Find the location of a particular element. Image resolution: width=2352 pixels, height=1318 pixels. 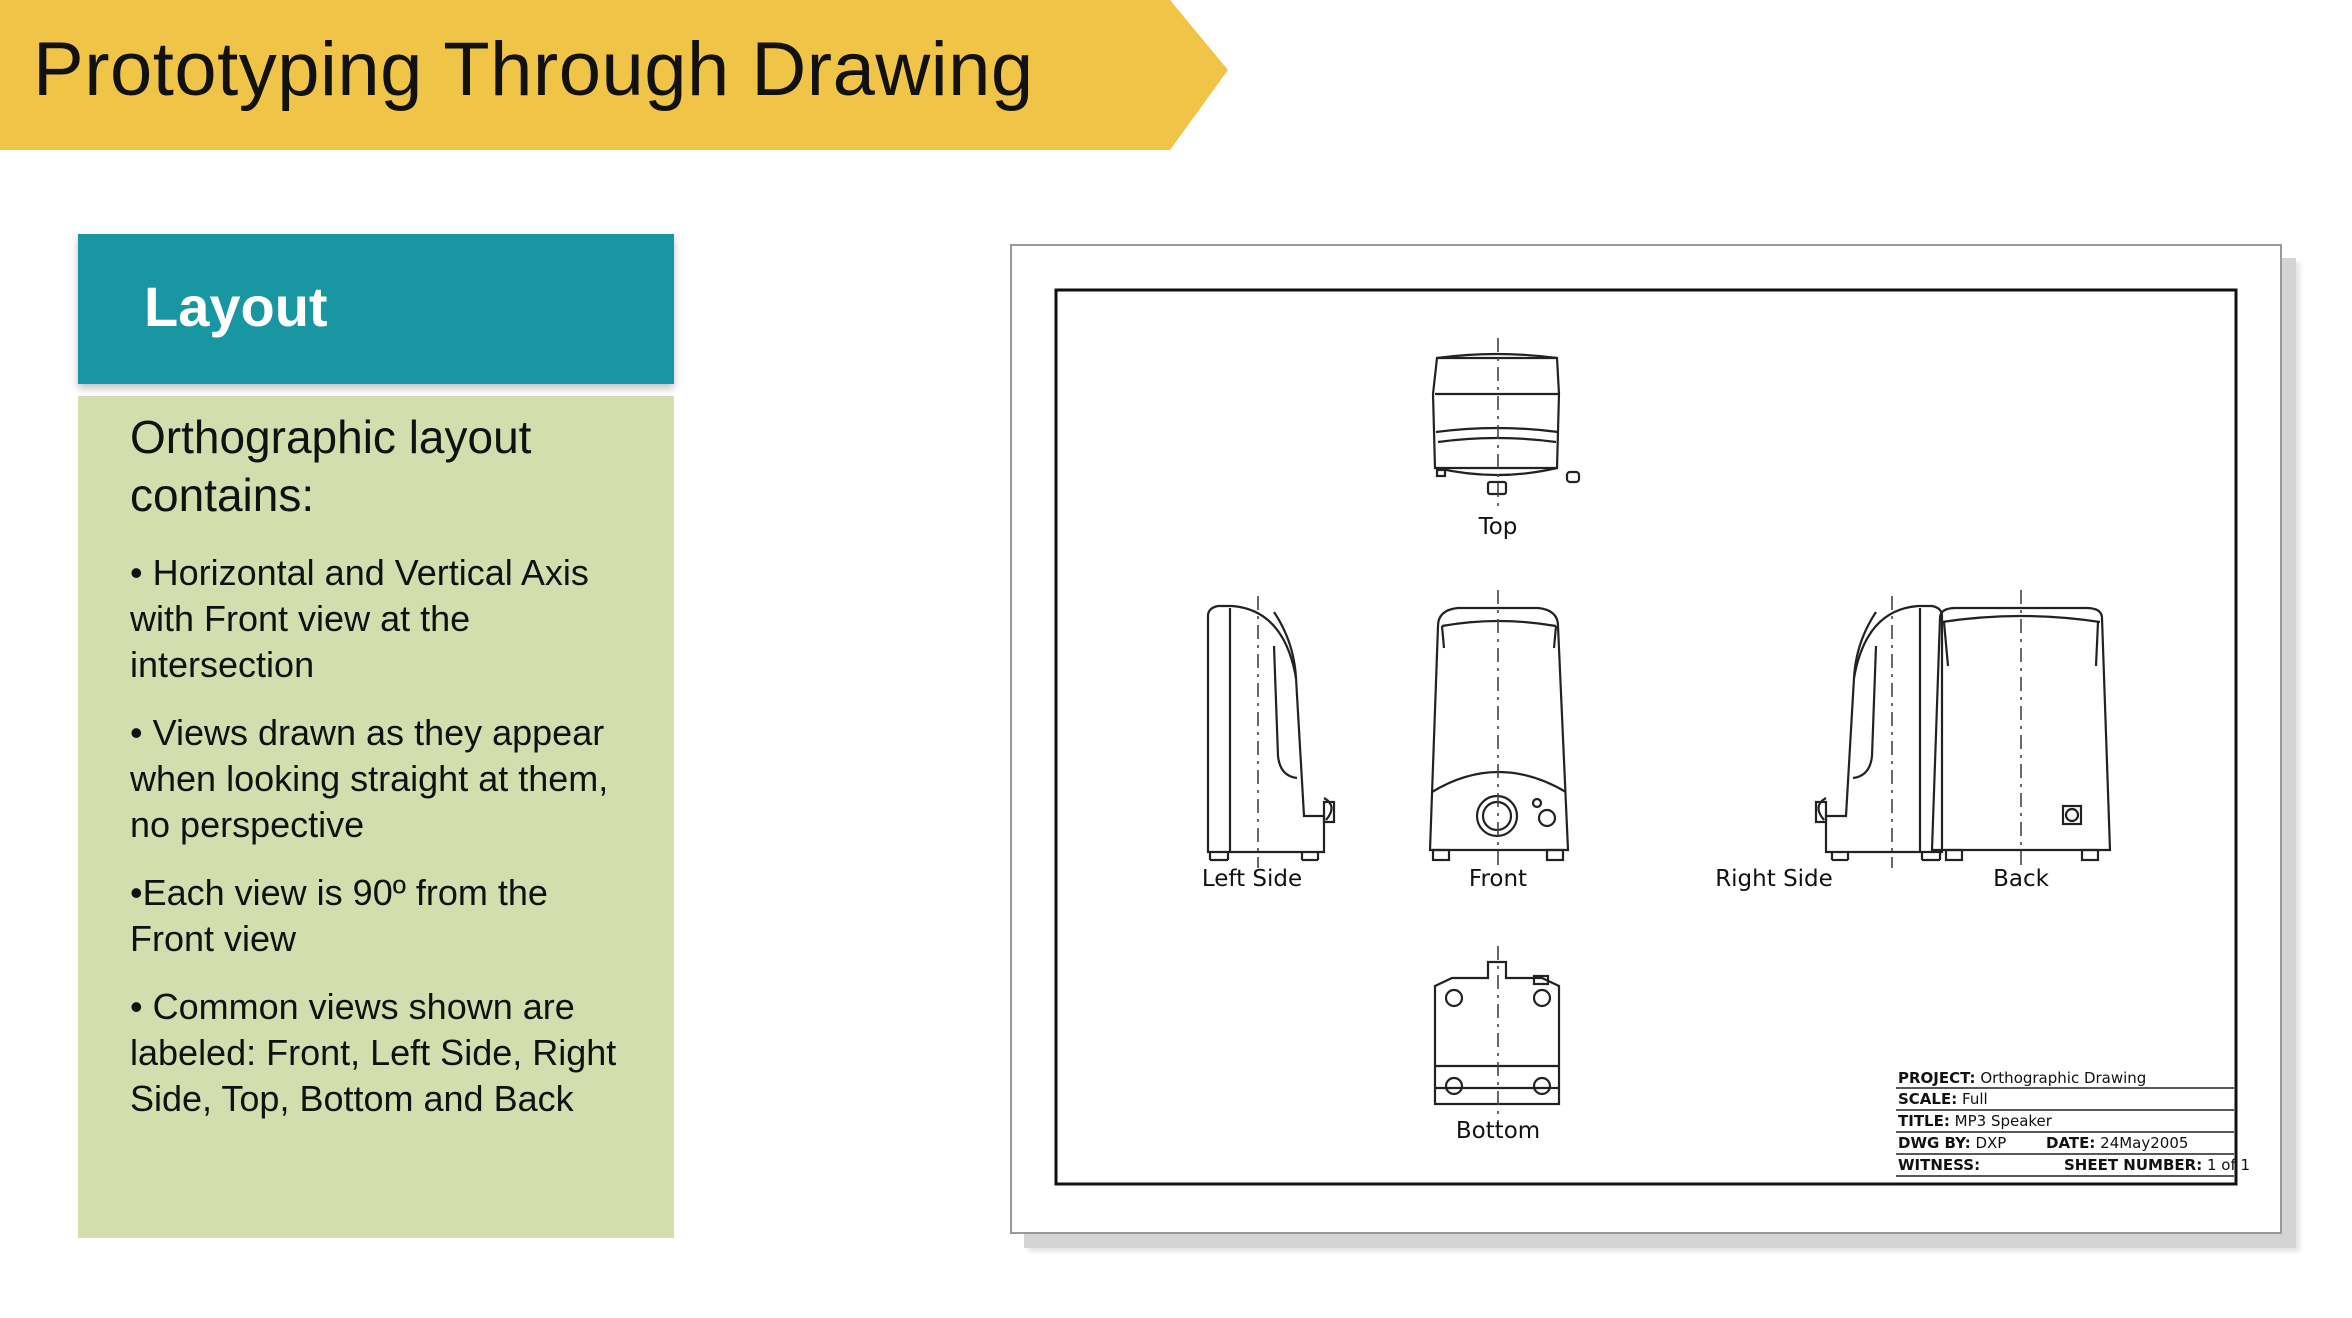

tb-title-key: TITLE: is located at coordinates (1924, 1121).